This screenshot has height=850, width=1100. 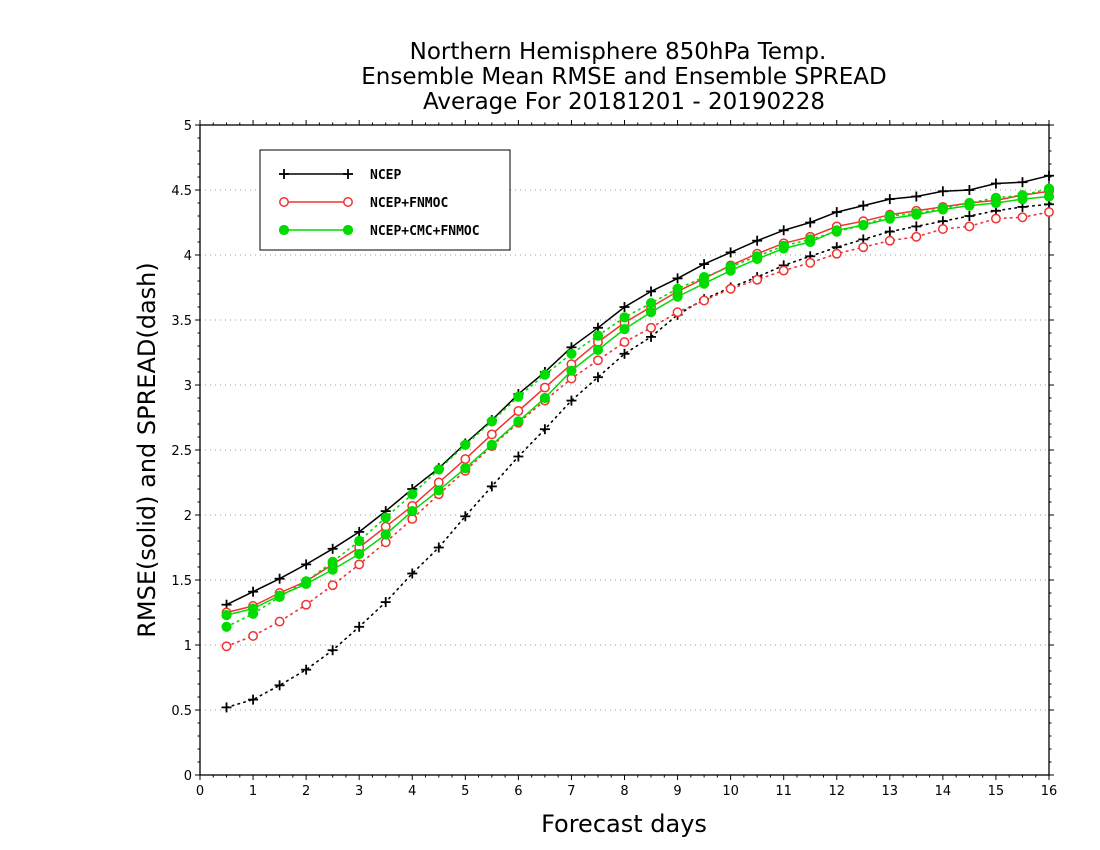 I want to click on y-tick-label: 1.5, so click(x=181, y=581).